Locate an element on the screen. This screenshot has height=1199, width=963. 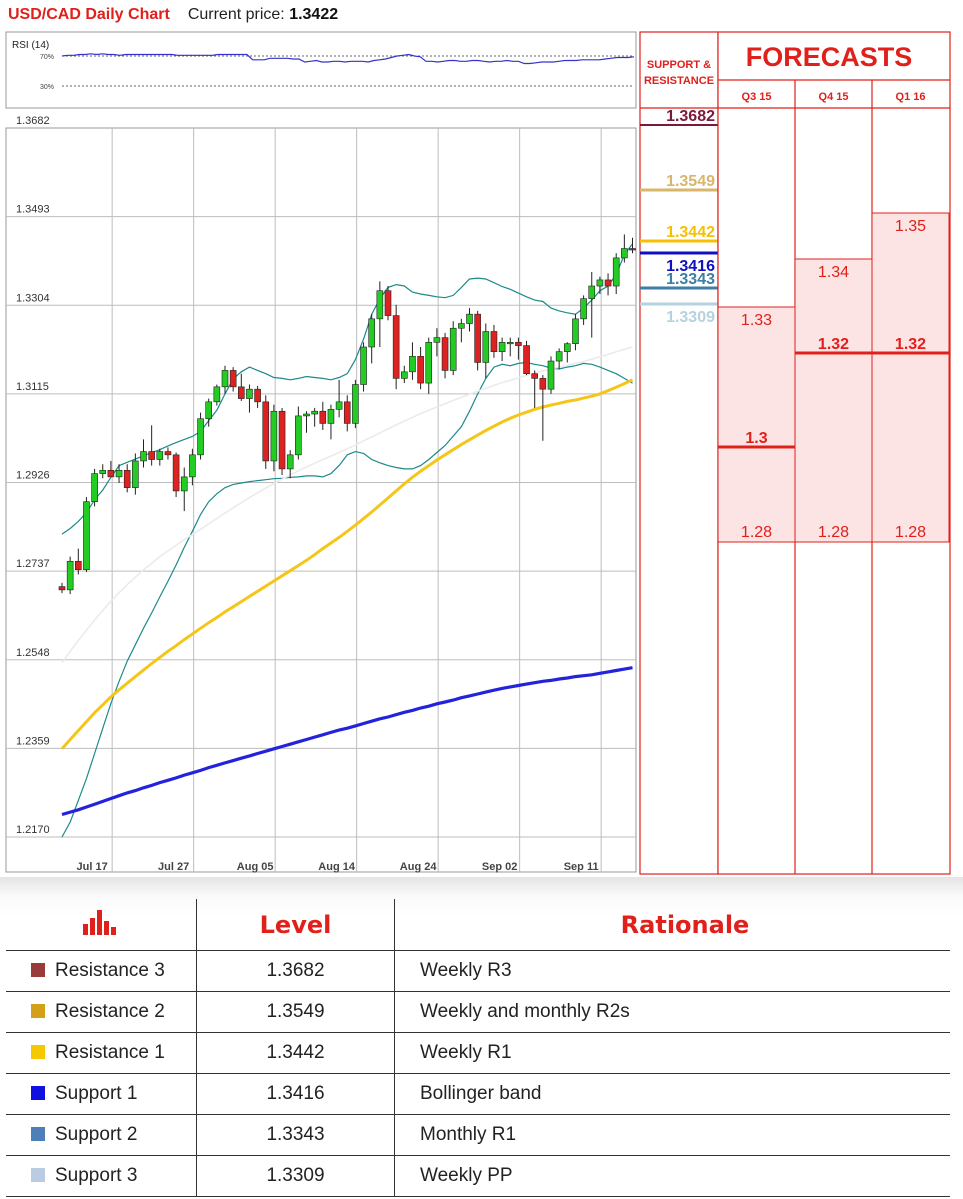
level-rationale: Weekly and monthly R2s is located at coordinates (672, 1012).